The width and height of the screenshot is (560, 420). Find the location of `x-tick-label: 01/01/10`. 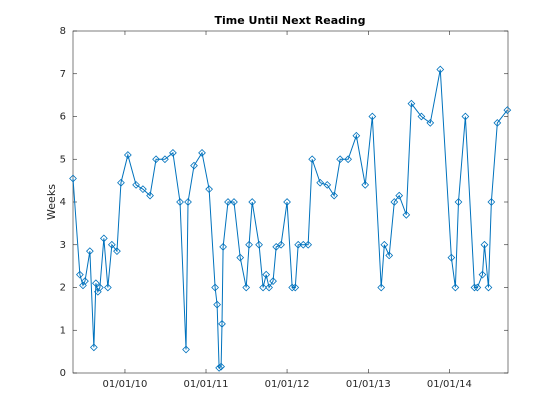

x-tick-label: 01/01/10 is located at coordinates (124, 384).